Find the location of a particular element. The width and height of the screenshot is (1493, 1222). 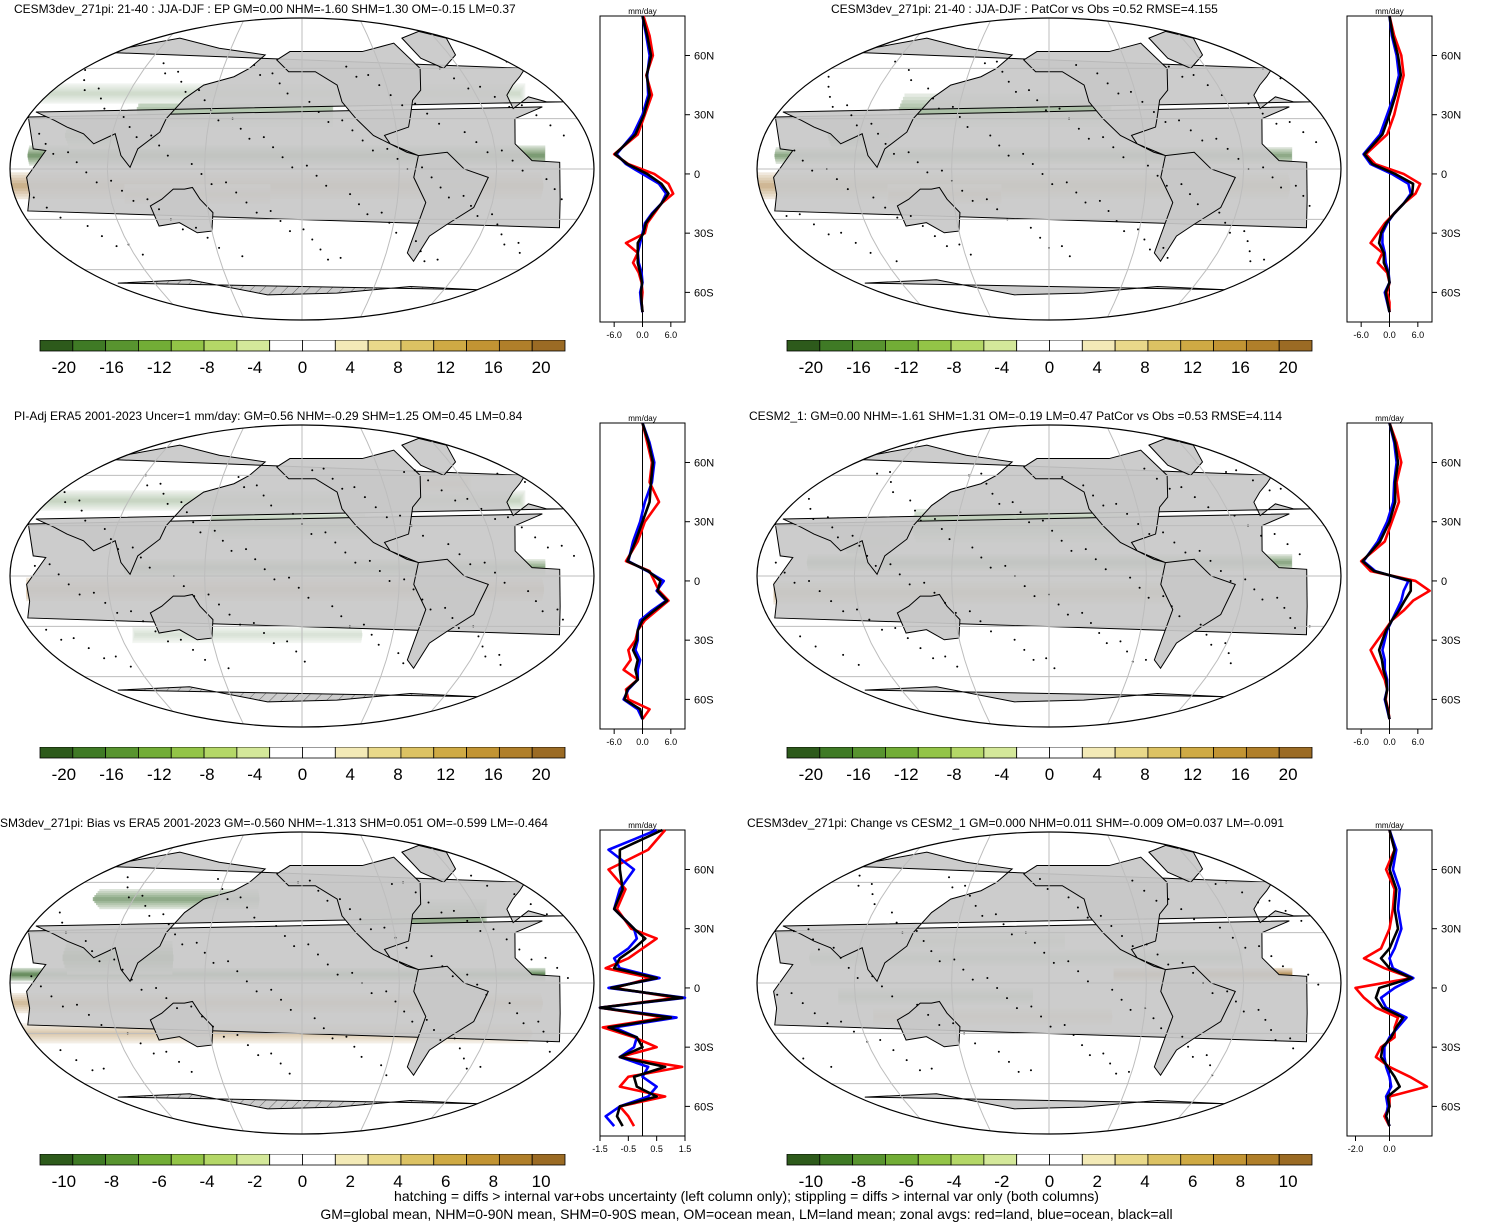

world-map is located at coordinates (302, 576).